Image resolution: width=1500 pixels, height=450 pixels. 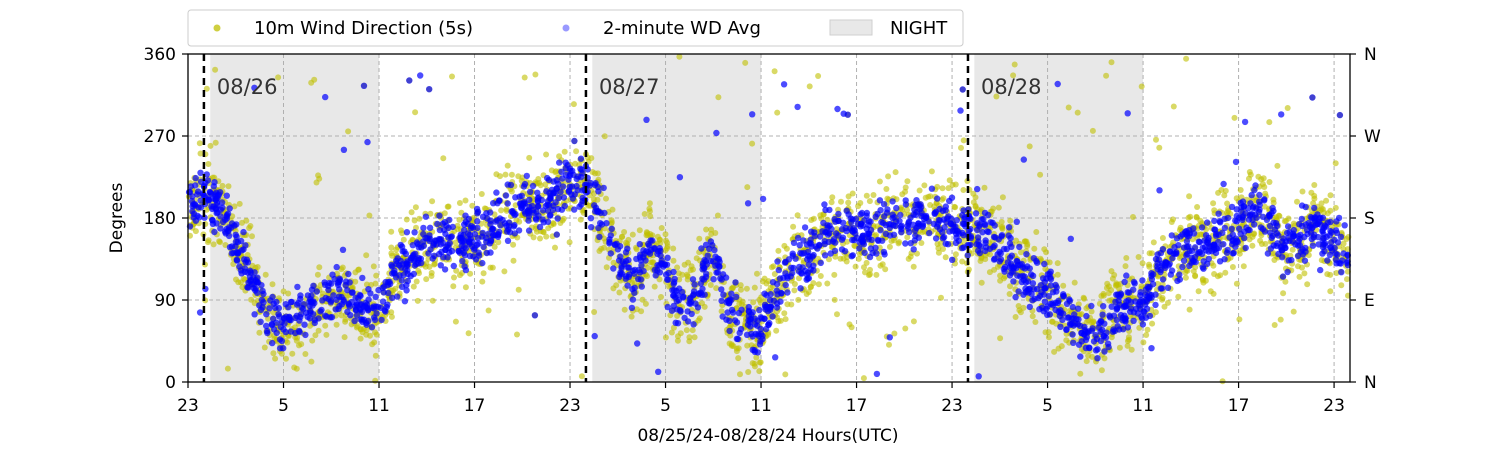 What do you see at coordinates (914, 240) in the screenshot?
I see `point-1-1931` at bounding box center [914, 240].